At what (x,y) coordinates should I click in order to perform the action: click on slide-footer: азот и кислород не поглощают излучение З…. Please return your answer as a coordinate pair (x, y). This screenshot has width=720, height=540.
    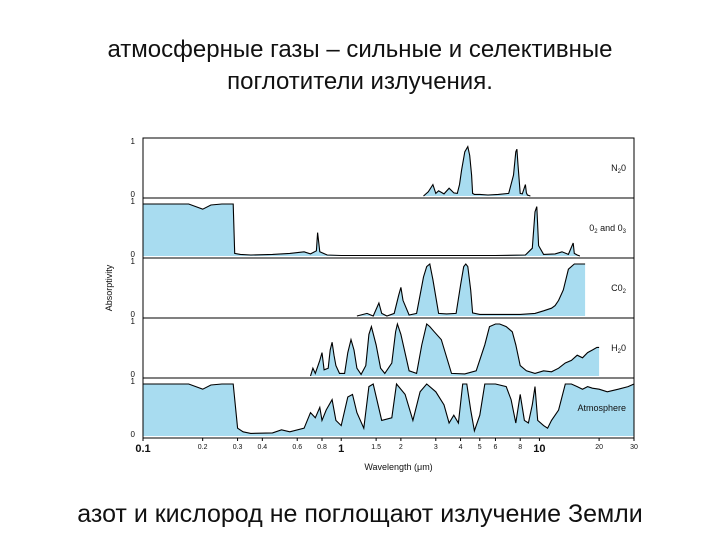
    Looking at the image, I should click on (360, 514).